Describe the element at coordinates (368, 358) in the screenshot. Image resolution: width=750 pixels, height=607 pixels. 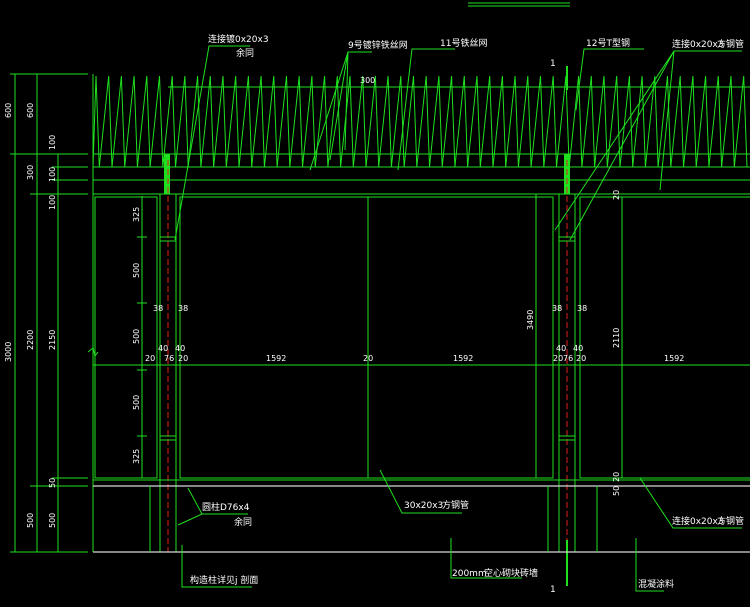
I see `dim-20-gap: 20` at that location.